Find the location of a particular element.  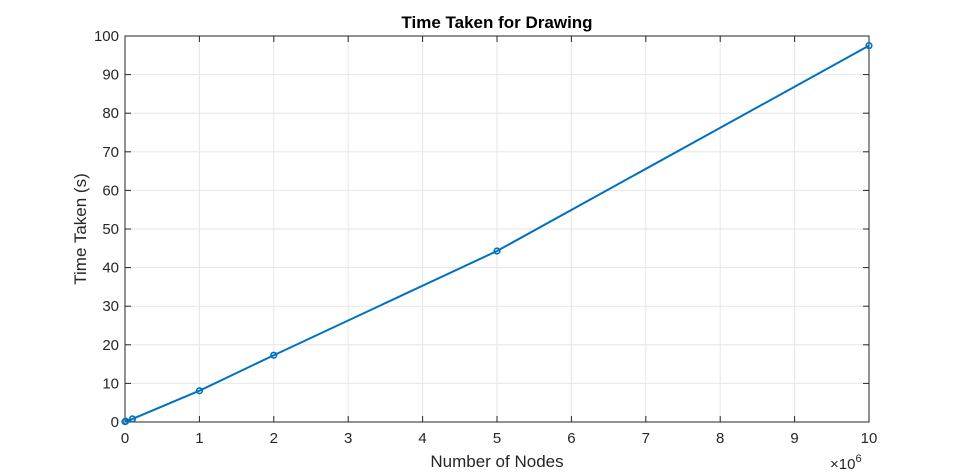

x-axis-exponent: ×10⁶ is located at coordinates (846, 463).